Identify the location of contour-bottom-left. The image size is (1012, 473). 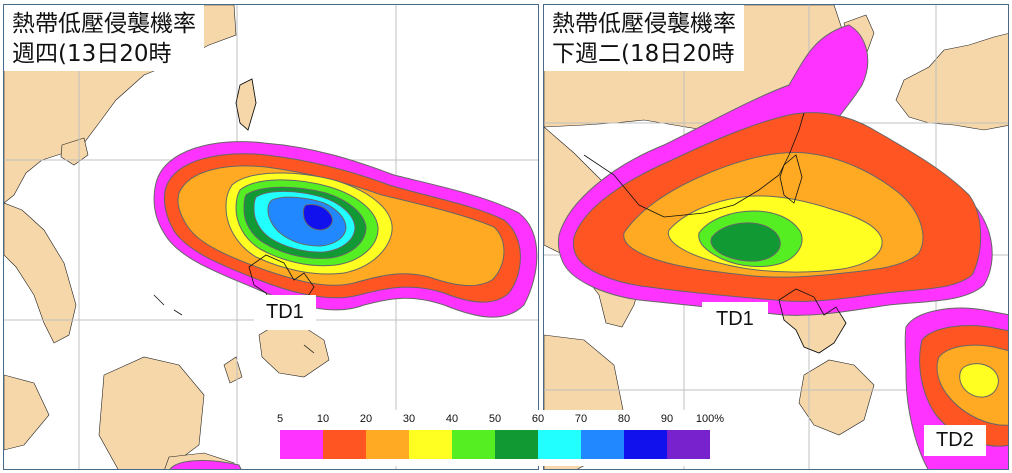
(205, 464).